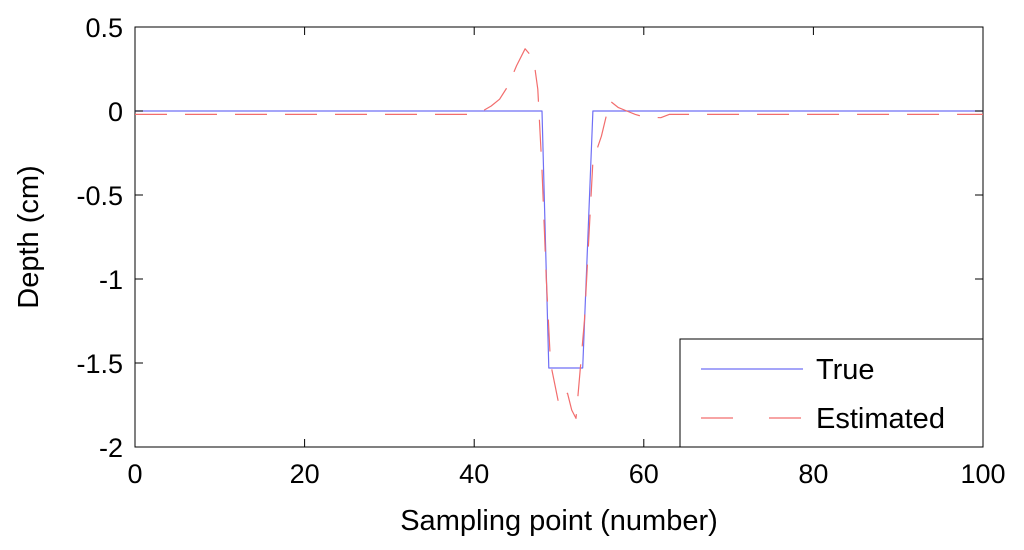 The width and height of the screenshot is (1024, 550). Describe the element at coordinates (104, 28) in the screenshot. I see `y-tick-label: 0.5` at that location.